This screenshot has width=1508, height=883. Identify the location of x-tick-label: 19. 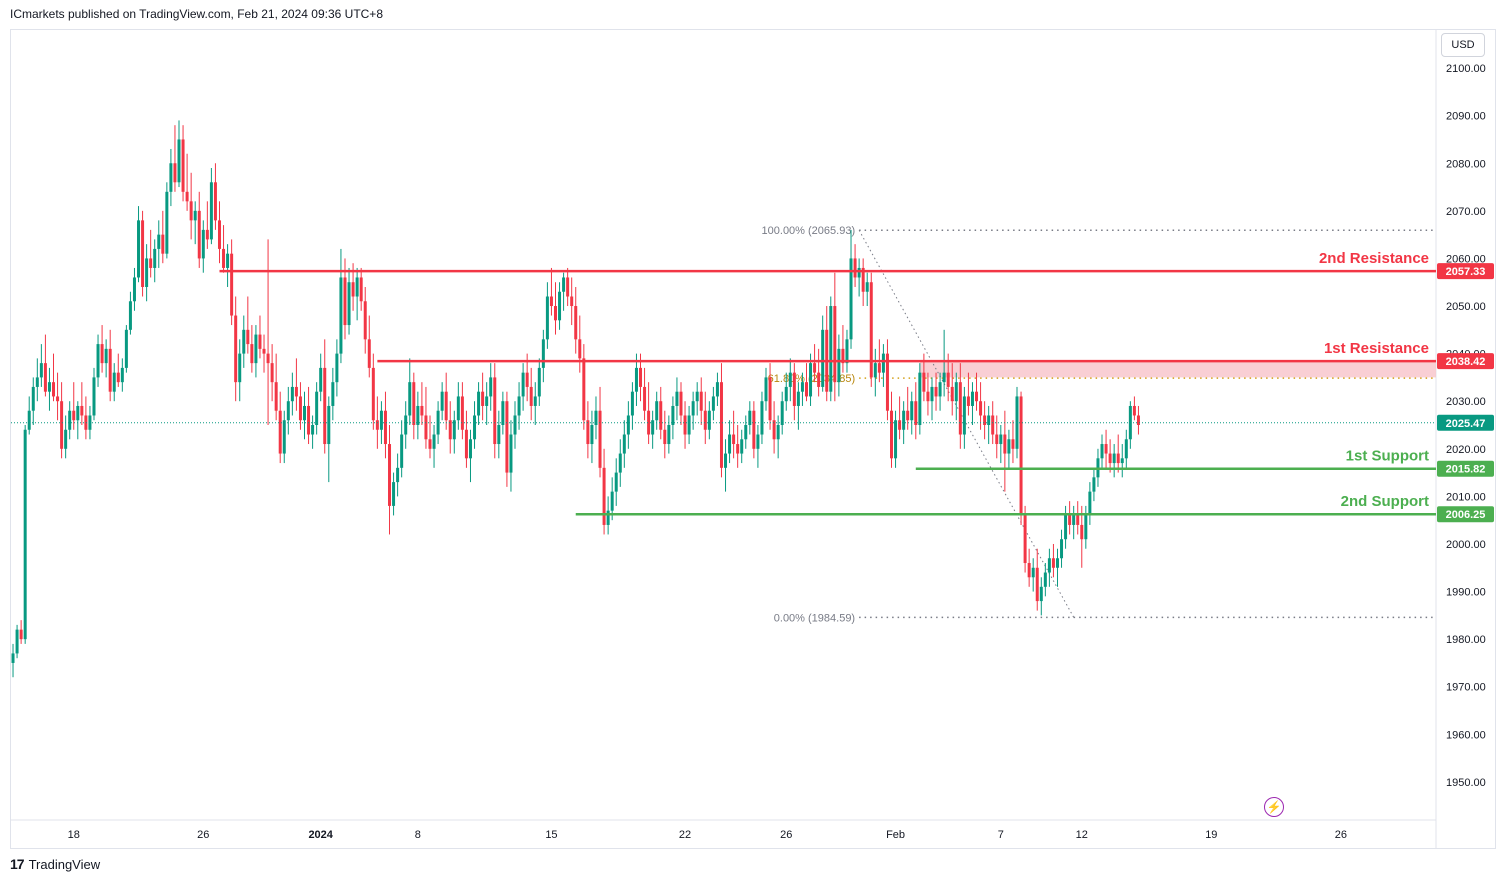
(1211, 835).